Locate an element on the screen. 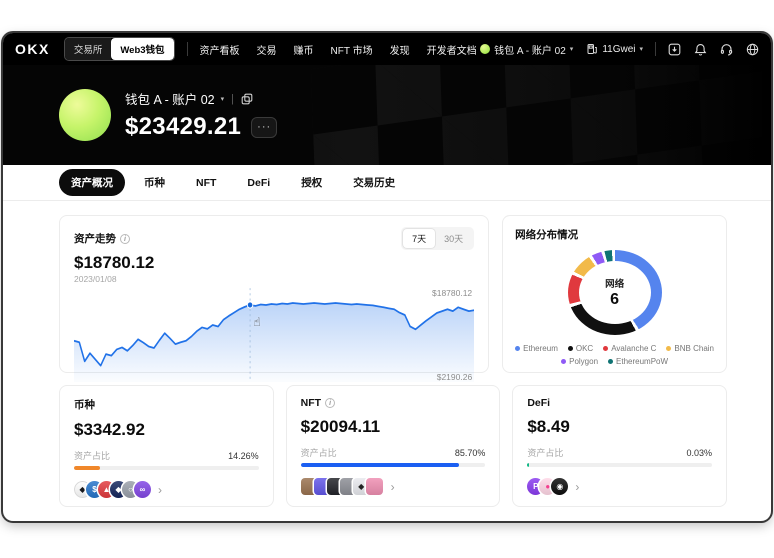 The width and height of the screenshot is (774, 558). nft-thumb-strip: ◆ is located at coordinates (341, 486).